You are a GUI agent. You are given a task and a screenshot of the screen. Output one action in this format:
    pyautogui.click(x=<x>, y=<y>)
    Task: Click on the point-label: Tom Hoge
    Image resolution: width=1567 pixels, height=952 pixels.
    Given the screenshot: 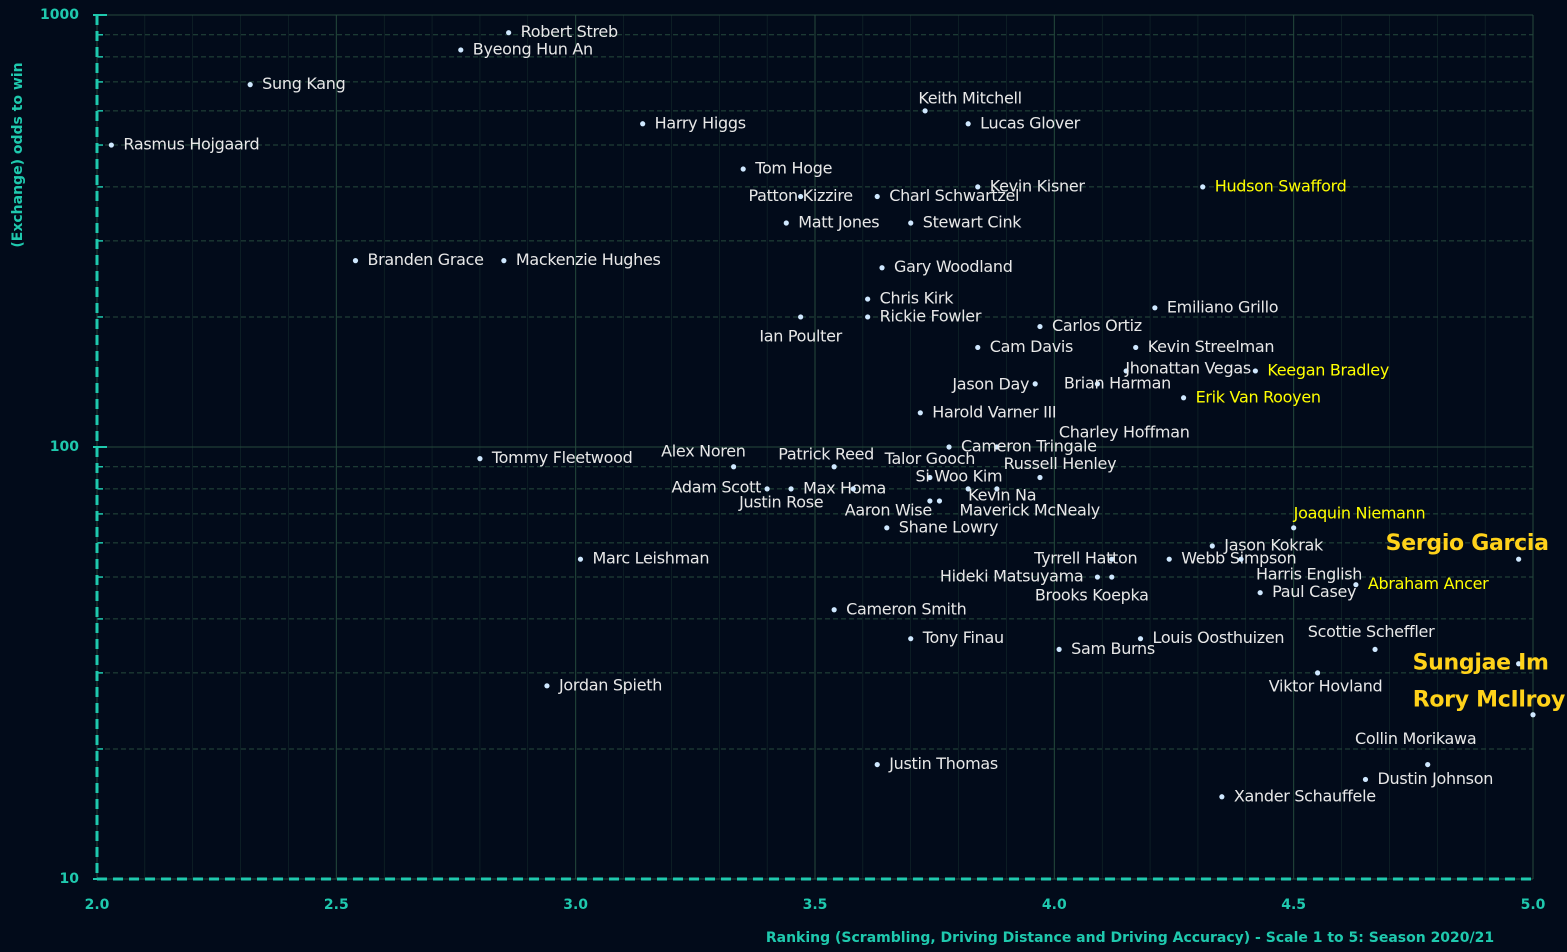 What is the action you would take?
    pyautogui.click(x=793, y=168)
    